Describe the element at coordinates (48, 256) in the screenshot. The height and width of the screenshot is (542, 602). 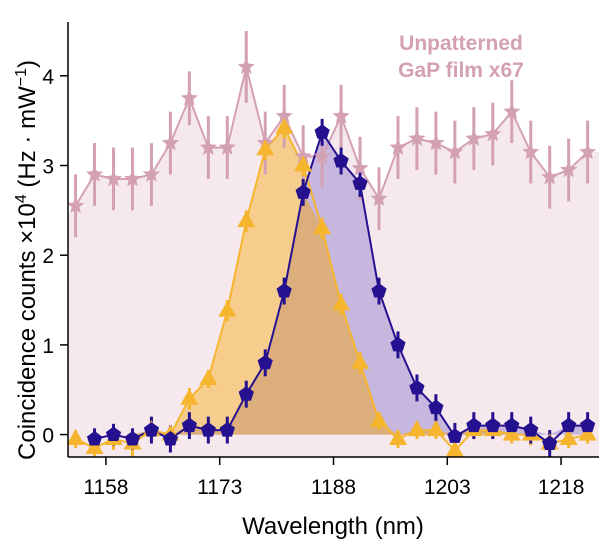
I see `y-tick-label: 2` at that location.